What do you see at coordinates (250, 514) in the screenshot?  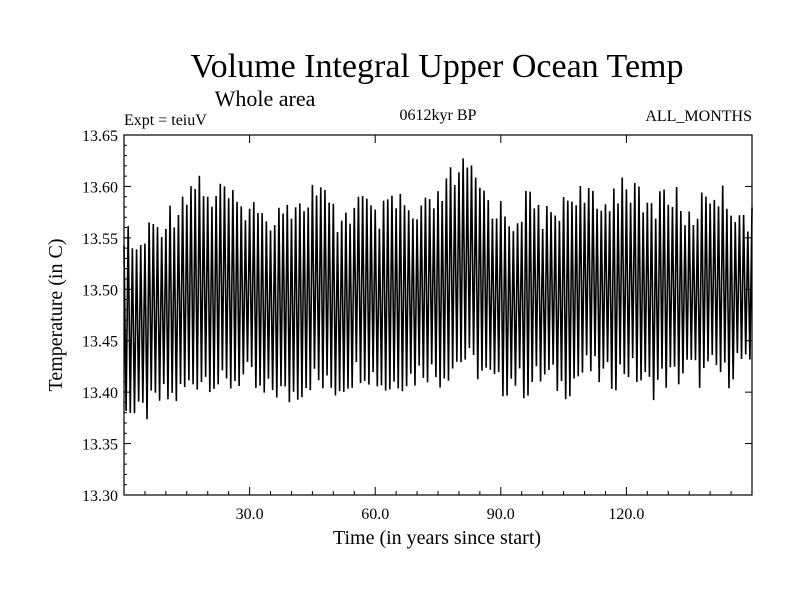 I see `x-tick-label: 30.0` at bounding box center [250, 514].